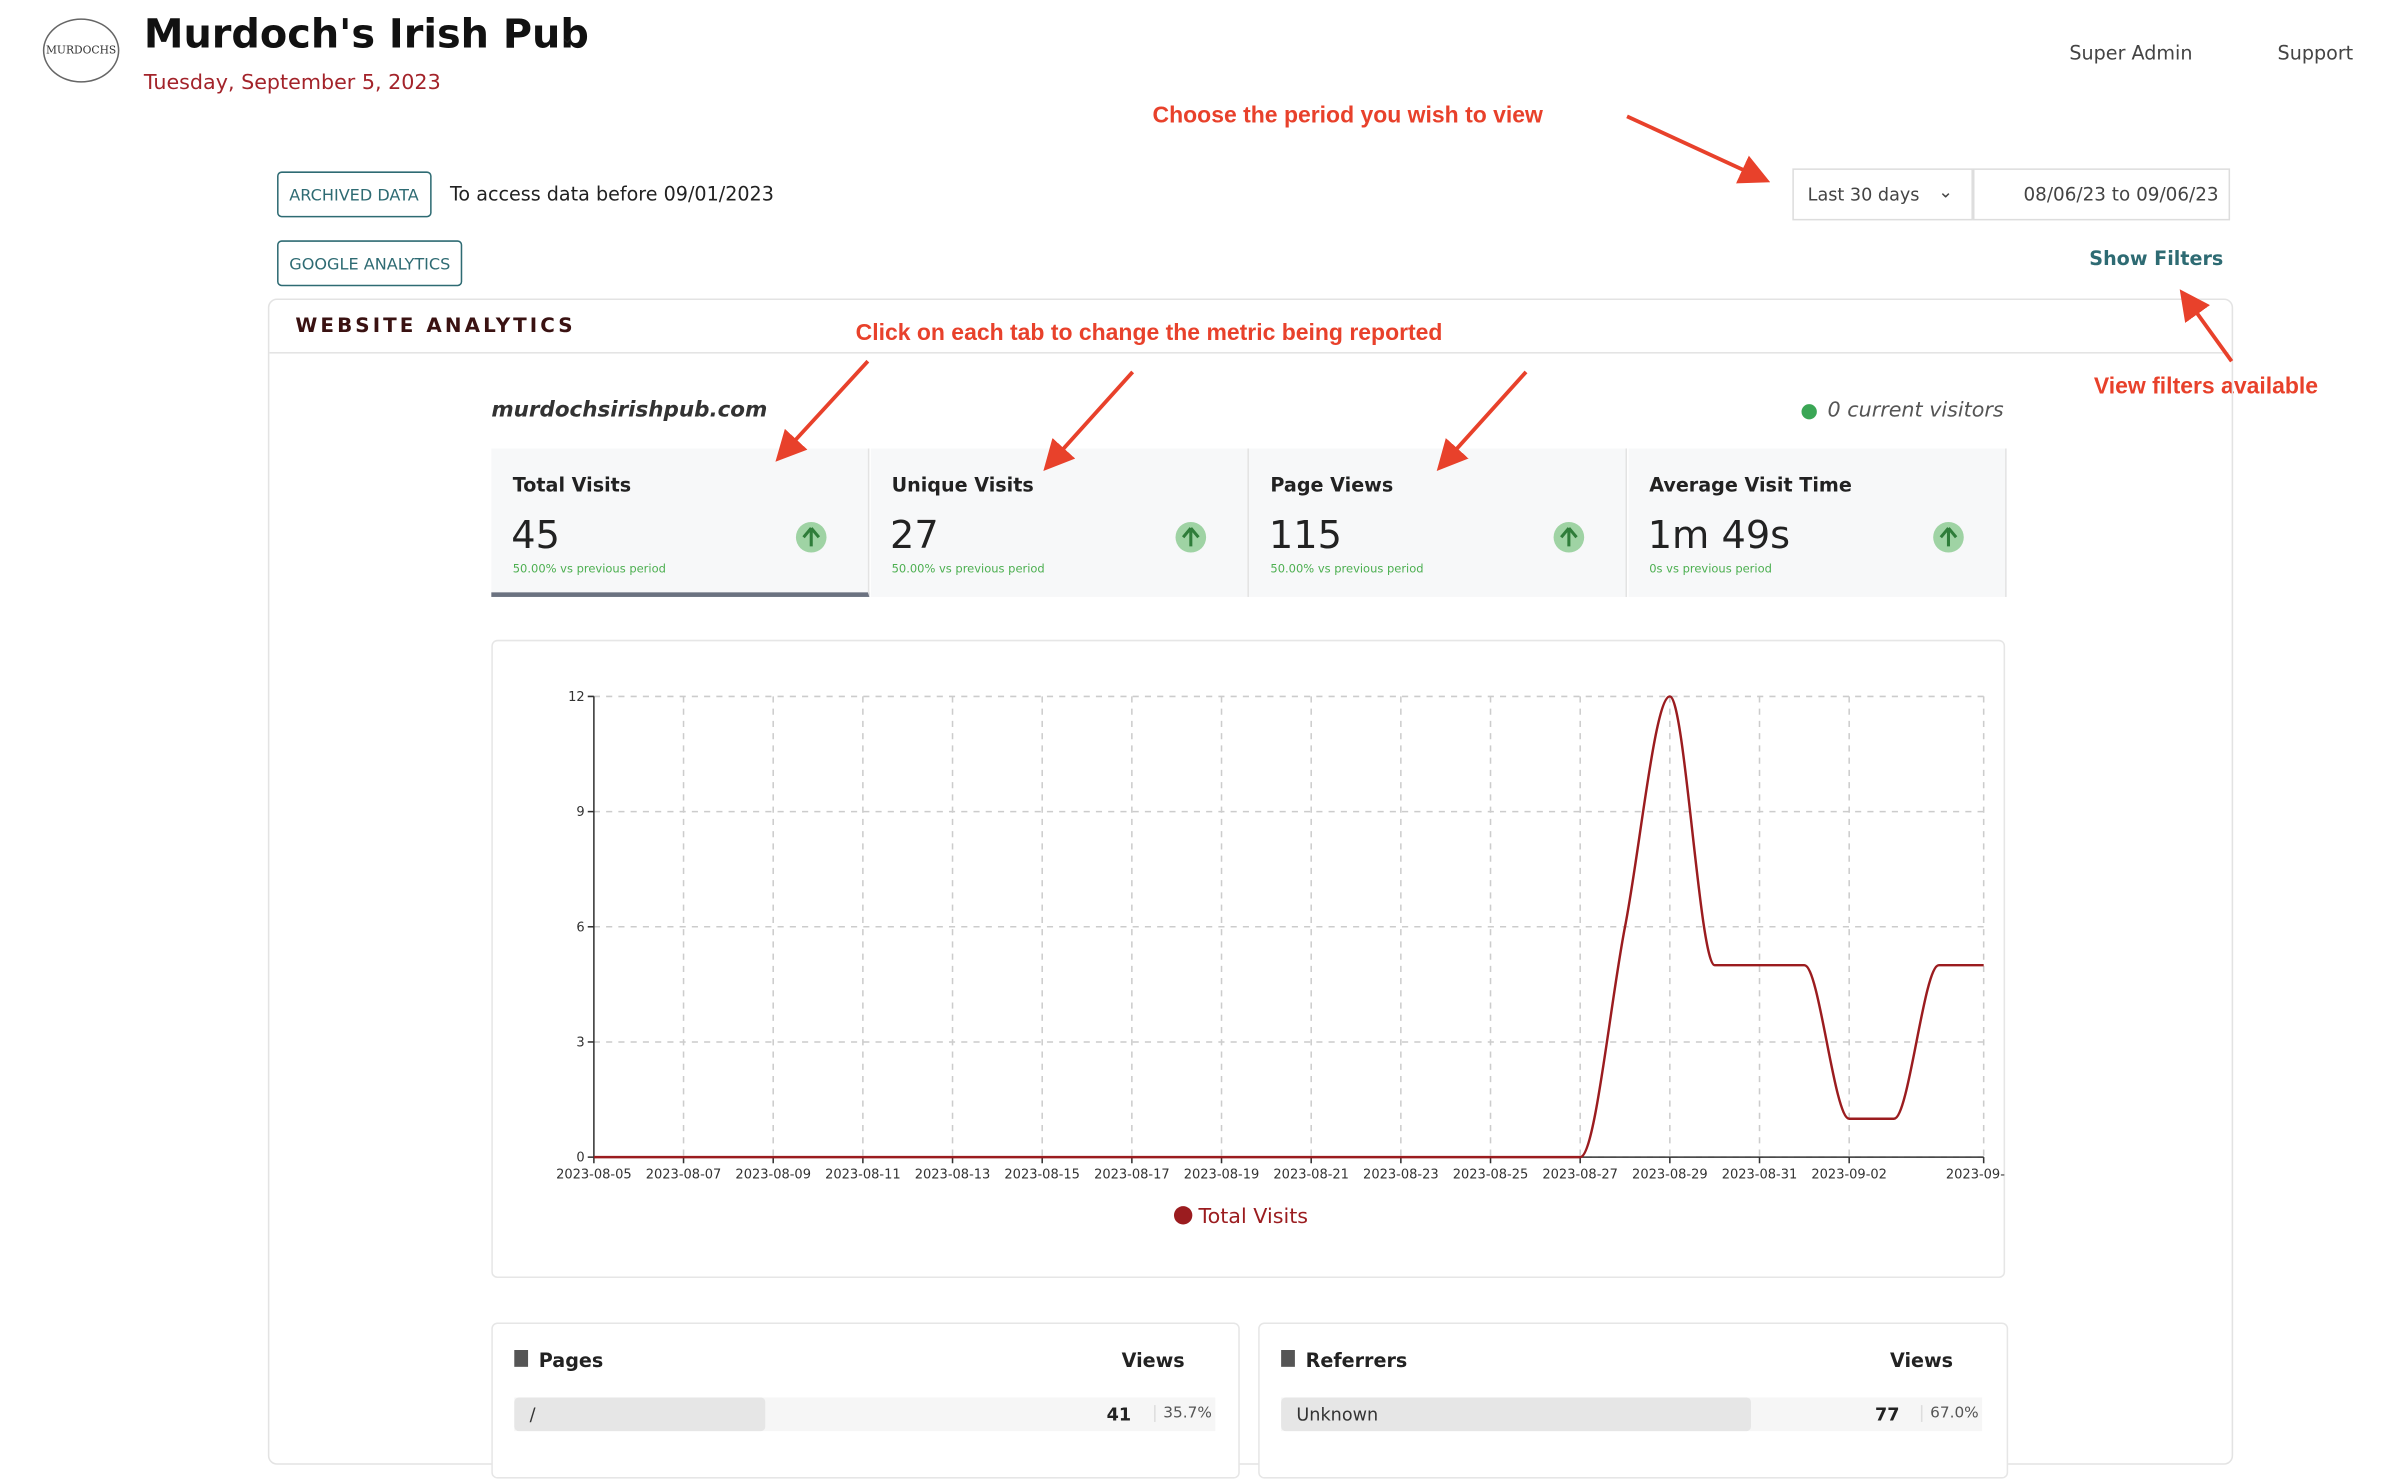 Image resolution: width=2400 pixels, height=1479 pixels. What do you see at coordinates (580, 1158) in the screenshot?
I see `y-tick-label: 0` at bounding box center [580, 1158].